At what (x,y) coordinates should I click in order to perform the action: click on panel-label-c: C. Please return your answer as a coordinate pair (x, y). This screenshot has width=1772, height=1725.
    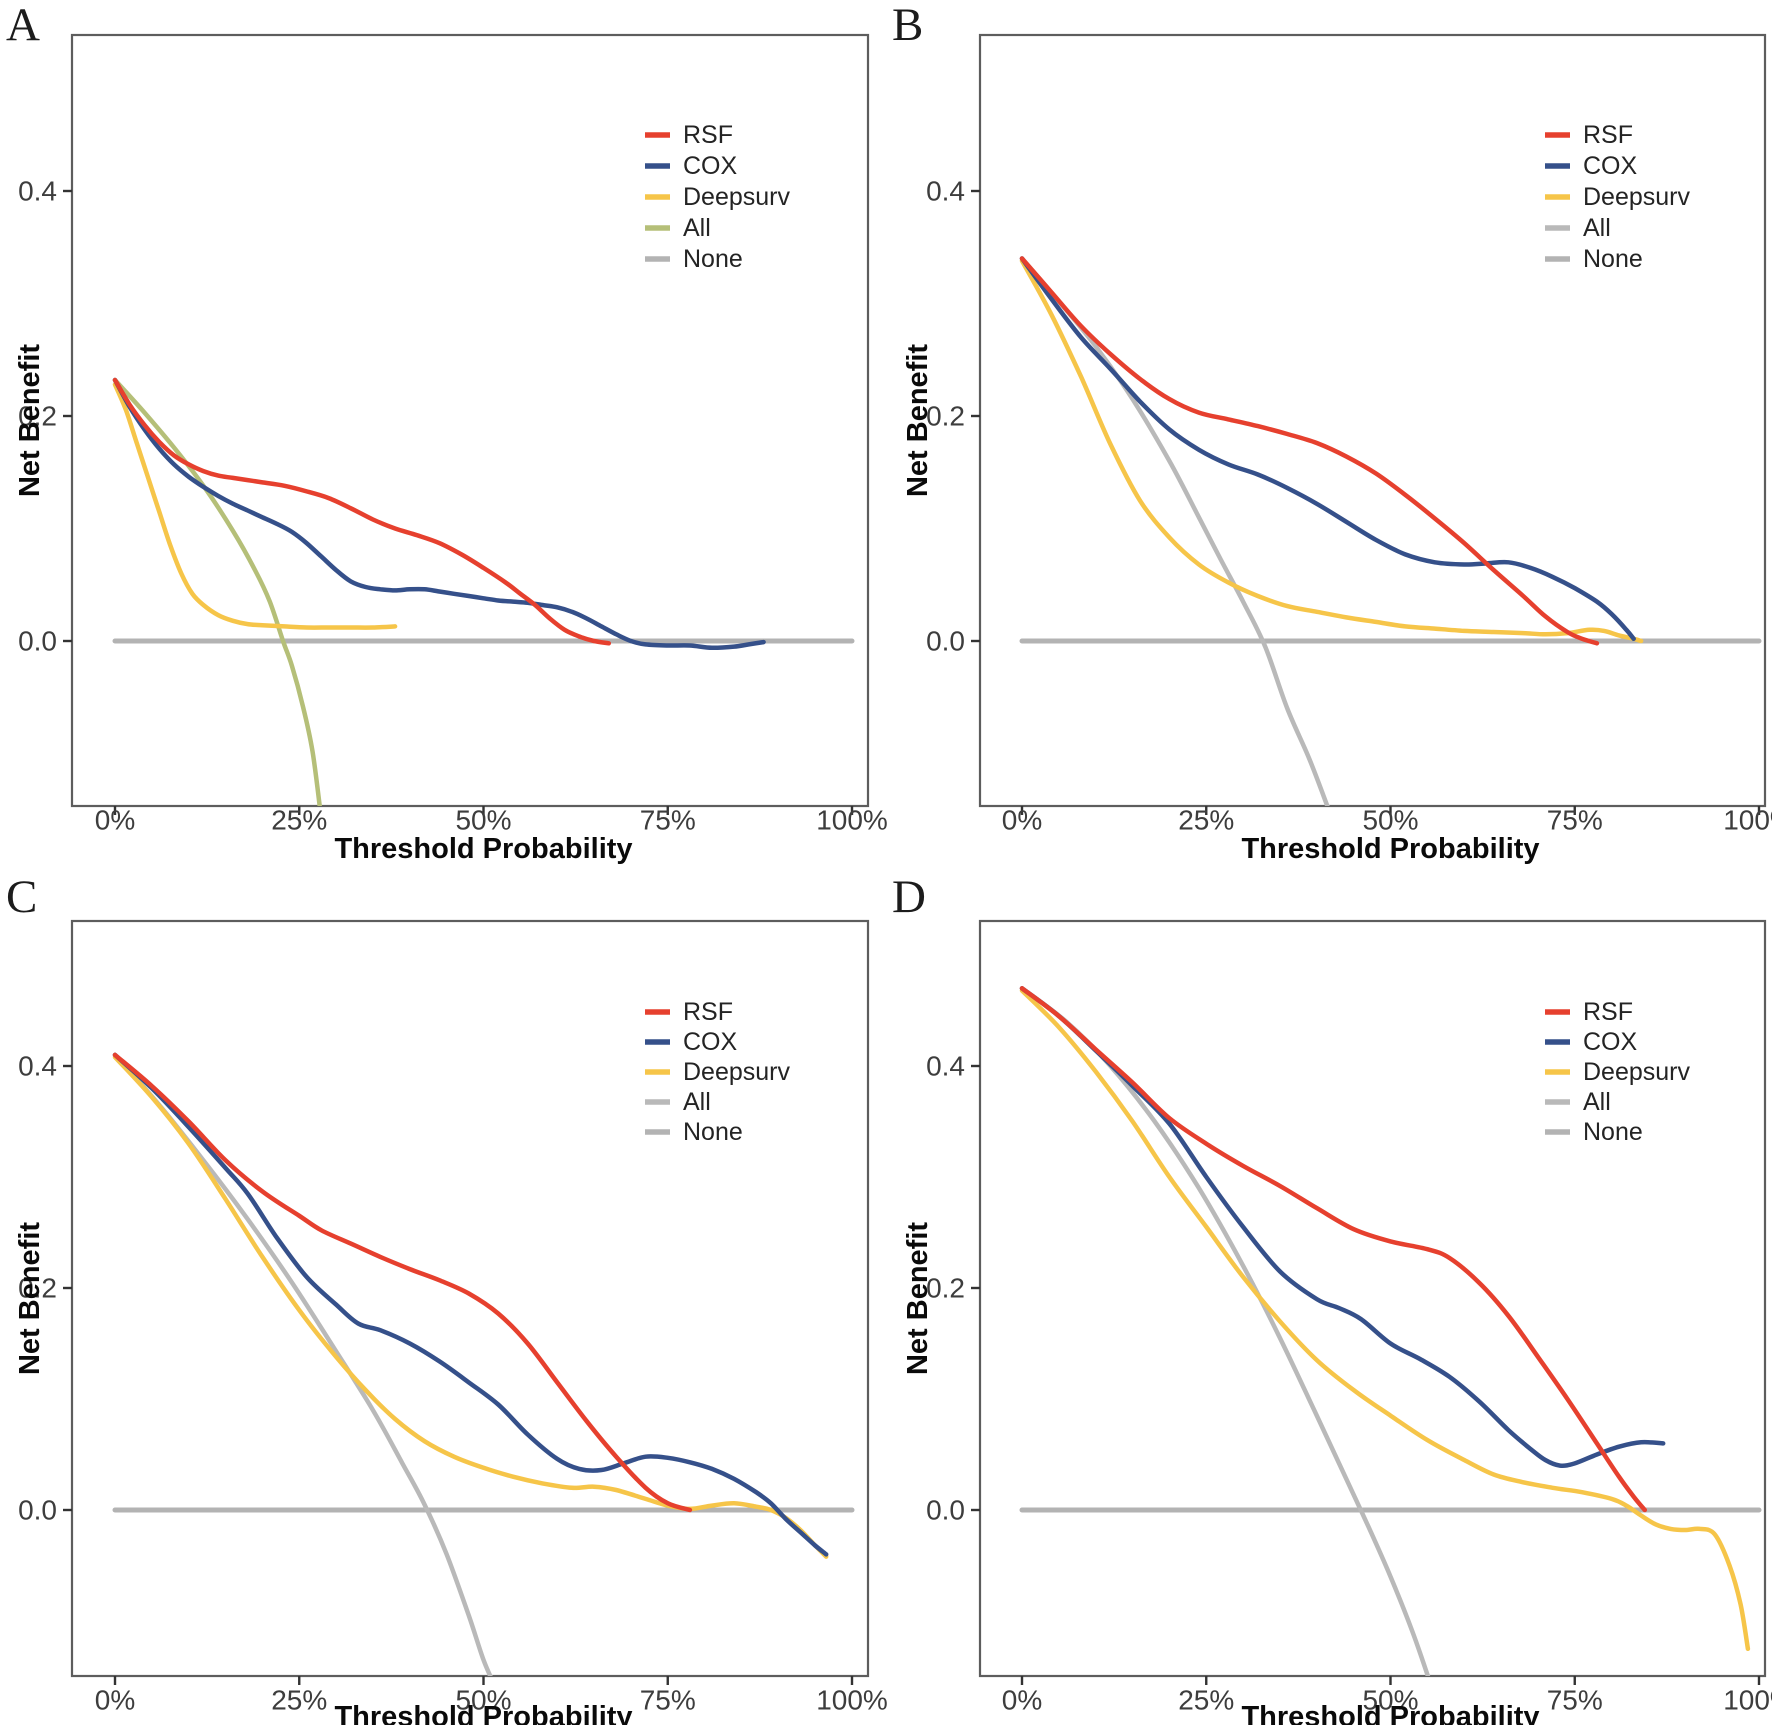
    Looking at the image, I should click on (22, 897).